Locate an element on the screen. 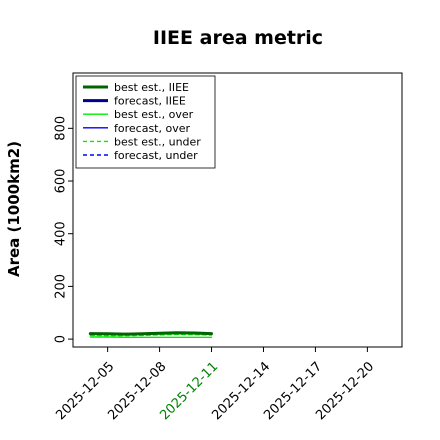 Image resolution: width=440 pixels, height=440 pixels. legend-label-5: forecast, under is located at coordinates (156, 155).